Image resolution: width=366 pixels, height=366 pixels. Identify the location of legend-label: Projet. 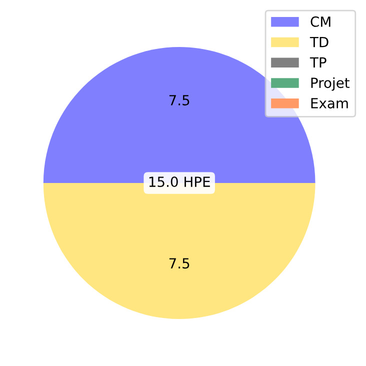
(330, 84).